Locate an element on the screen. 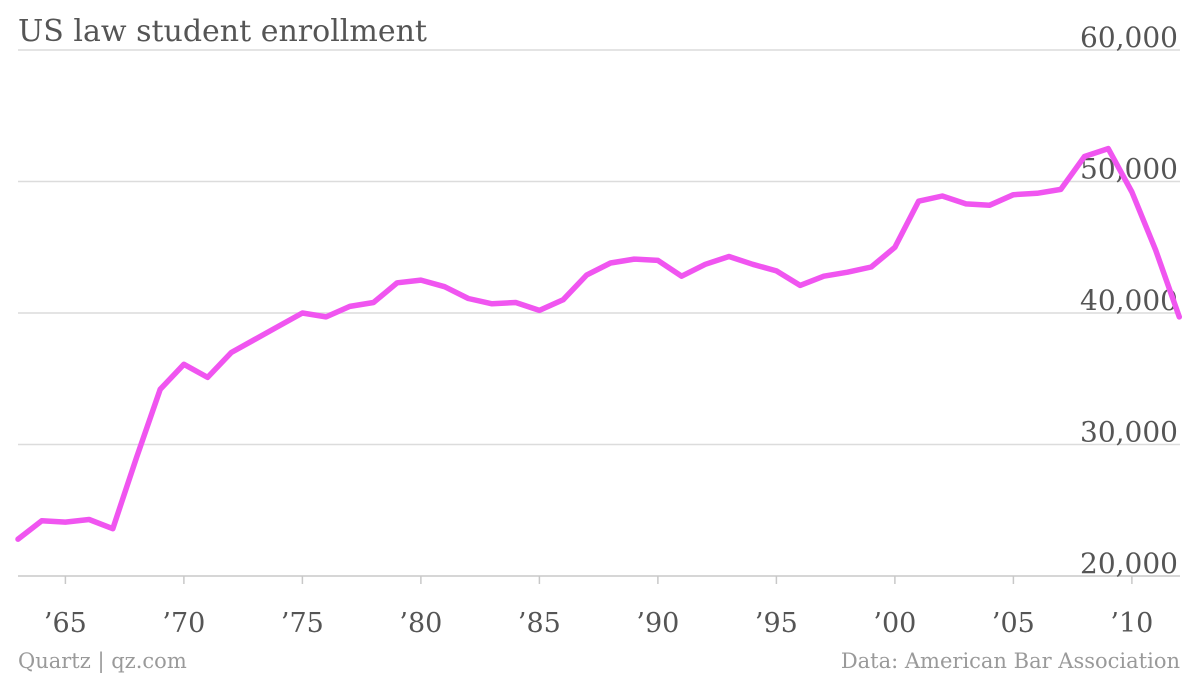 The height and width of the screenshot is (676, 1200). y-tick-label: 50,000 is located at coordinates (1129, 169).